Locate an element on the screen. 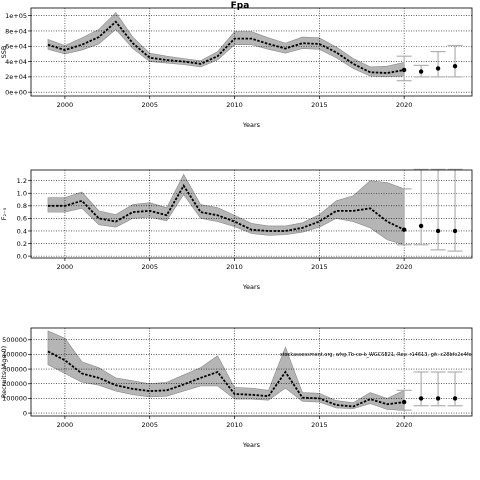  y-tick-label: 300000 is located at coordinates (14, 369).